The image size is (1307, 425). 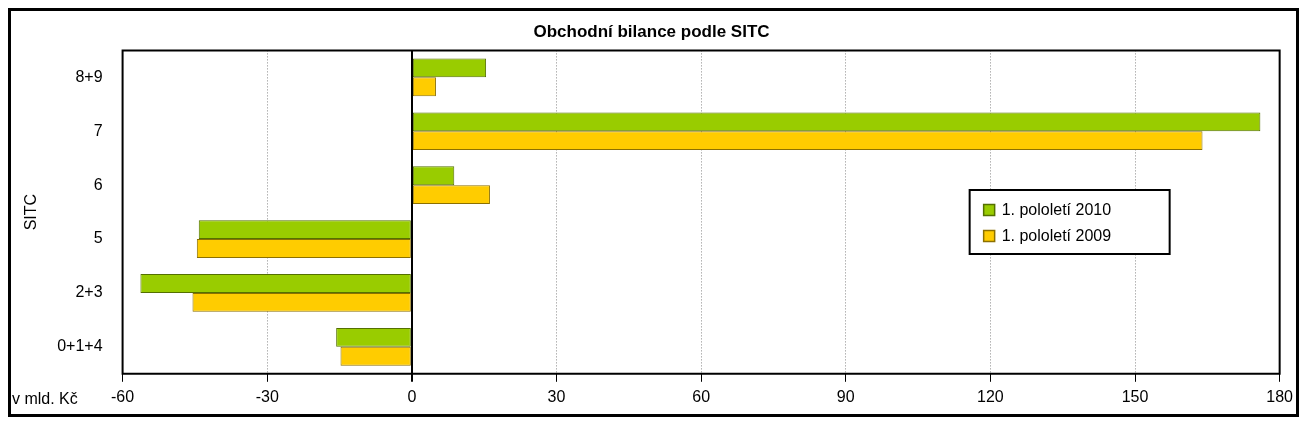 What do you see at coordinates (45, 399) in the screenshot?
I see `x-axis-title: v mld. Kč` at bounding box center [45, 399].